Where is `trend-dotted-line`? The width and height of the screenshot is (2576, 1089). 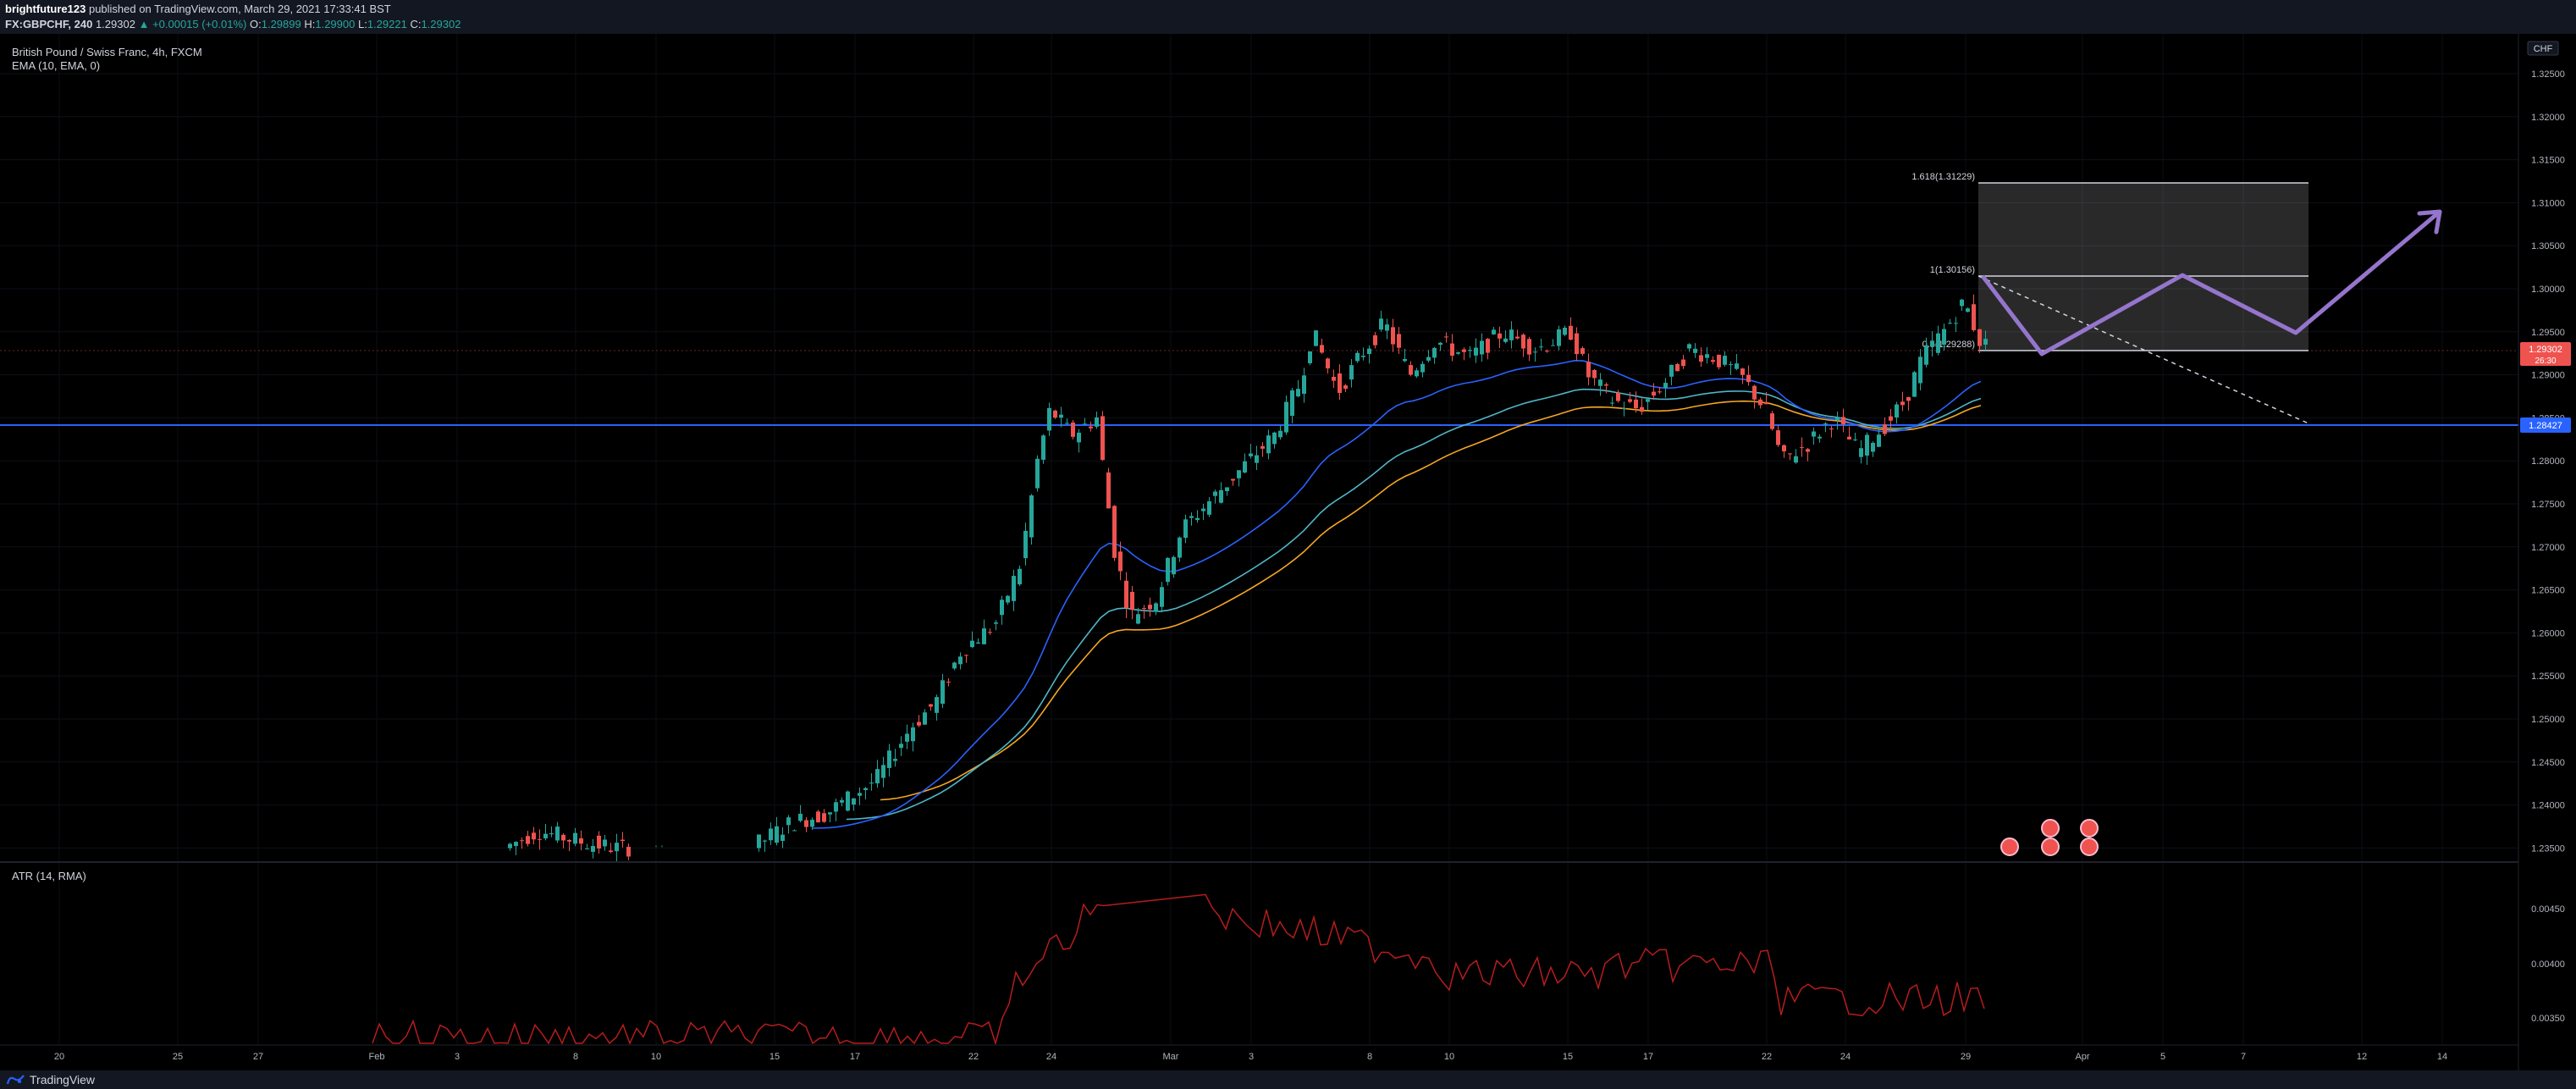 trend-dotted-line is located at coordinates (2143, 349).